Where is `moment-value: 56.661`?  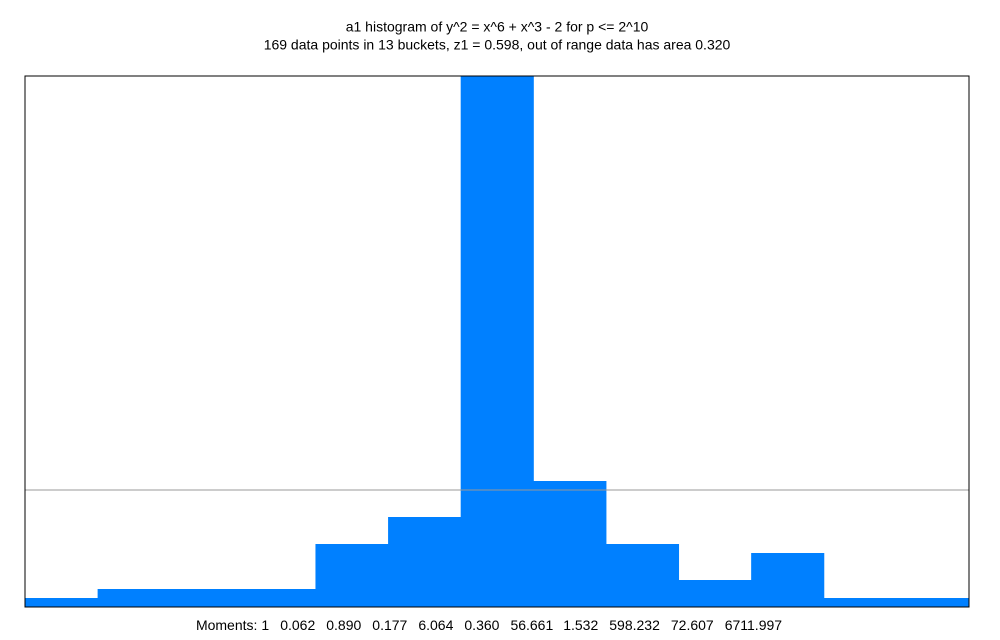 moment-value: 56.661 is located at coordinates (531, 625).